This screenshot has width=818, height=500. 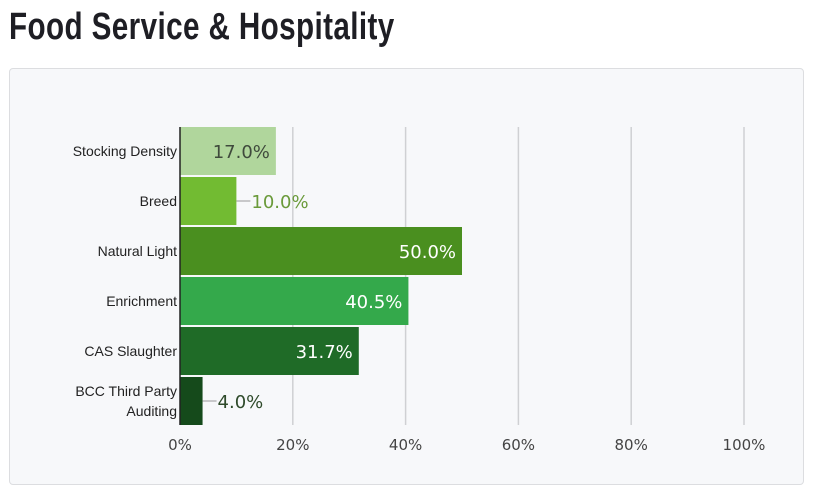 I want to click on value-label: 4.0%, so click(x=241, y=402).